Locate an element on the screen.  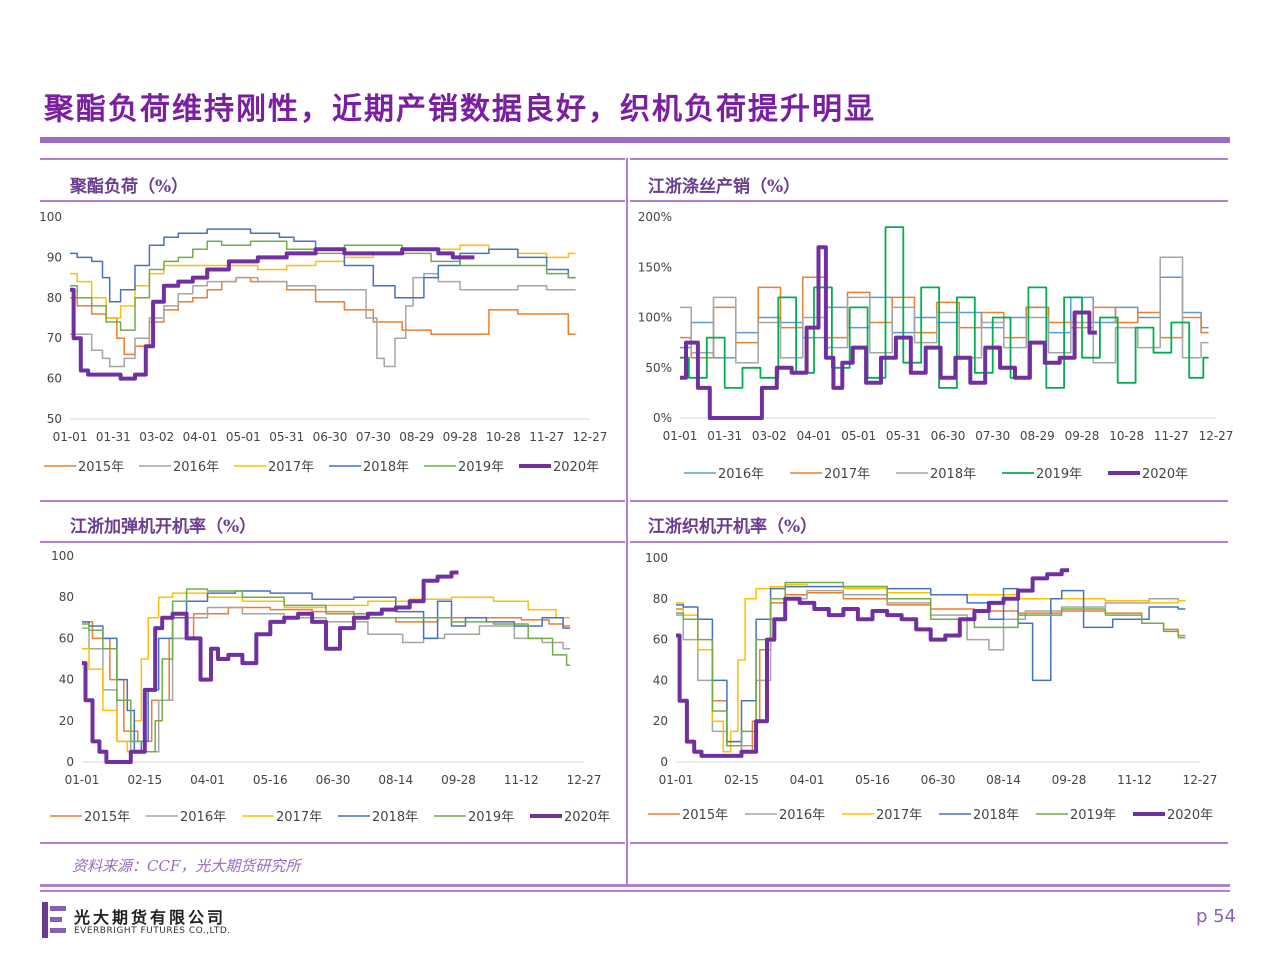
panel-mid-rule-right is located at coordinates (929, 501).